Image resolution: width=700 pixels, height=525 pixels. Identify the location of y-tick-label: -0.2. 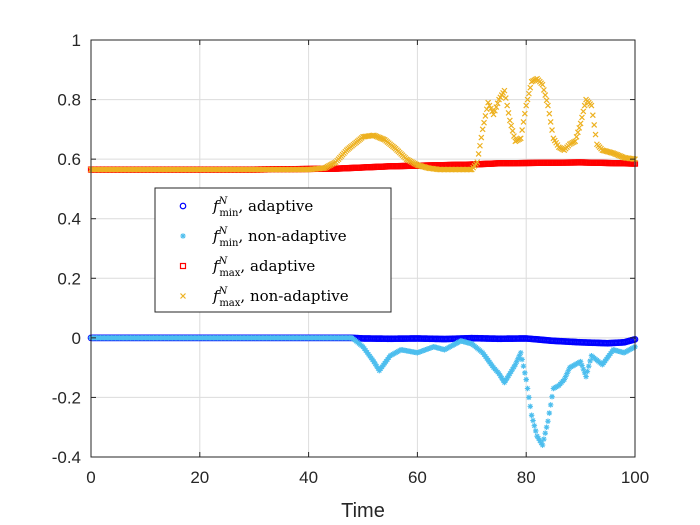
(66, 397).